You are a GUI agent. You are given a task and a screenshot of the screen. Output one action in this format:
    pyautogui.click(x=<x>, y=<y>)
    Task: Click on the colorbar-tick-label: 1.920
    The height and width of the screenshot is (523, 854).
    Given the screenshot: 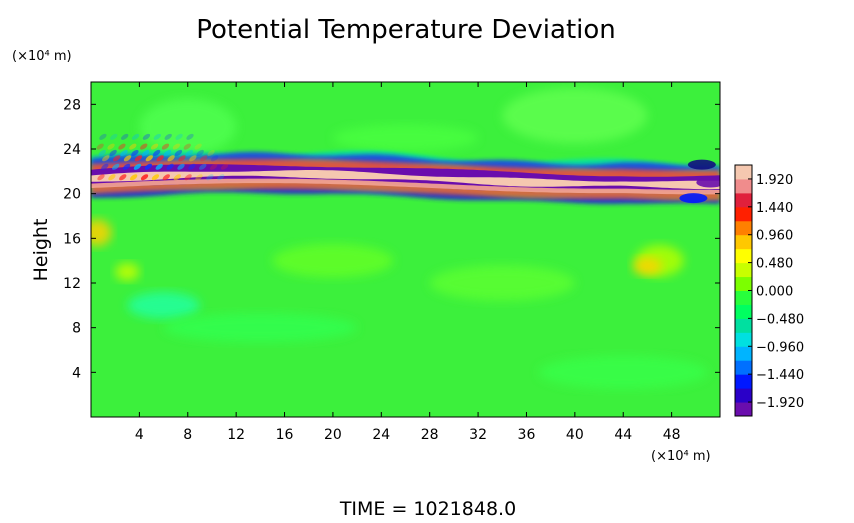 What is the action you would take?
    pyautogui.click(x=774, y=180)
    